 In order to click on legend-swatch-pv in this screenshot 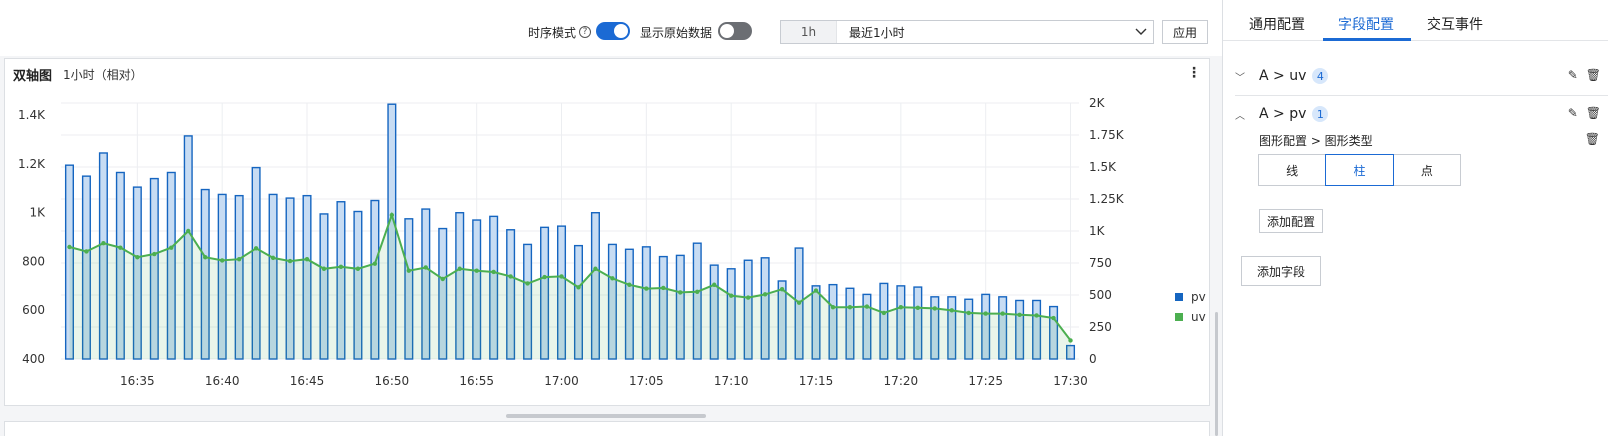, I will do `click(1179, 297)`.